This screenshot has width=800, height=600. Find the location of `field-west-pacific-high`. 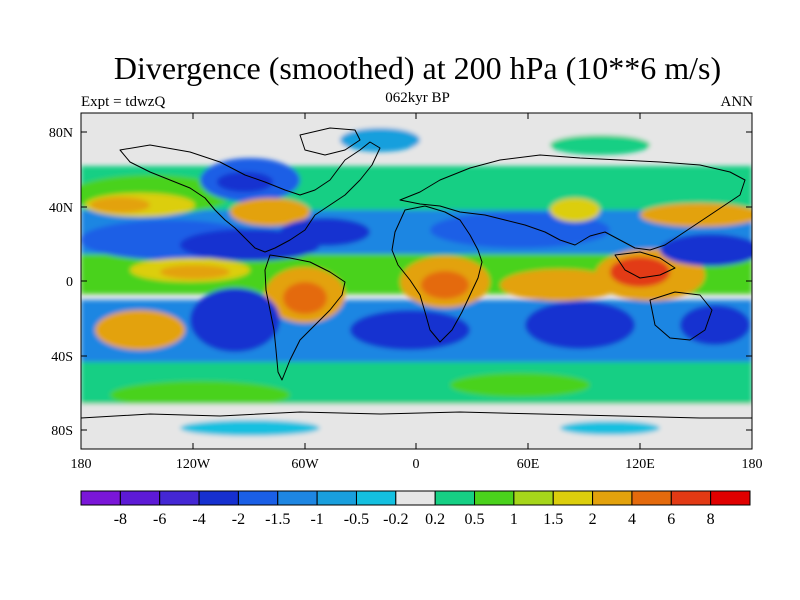

field-west-pacific-high is located at coordinates (696, 215).